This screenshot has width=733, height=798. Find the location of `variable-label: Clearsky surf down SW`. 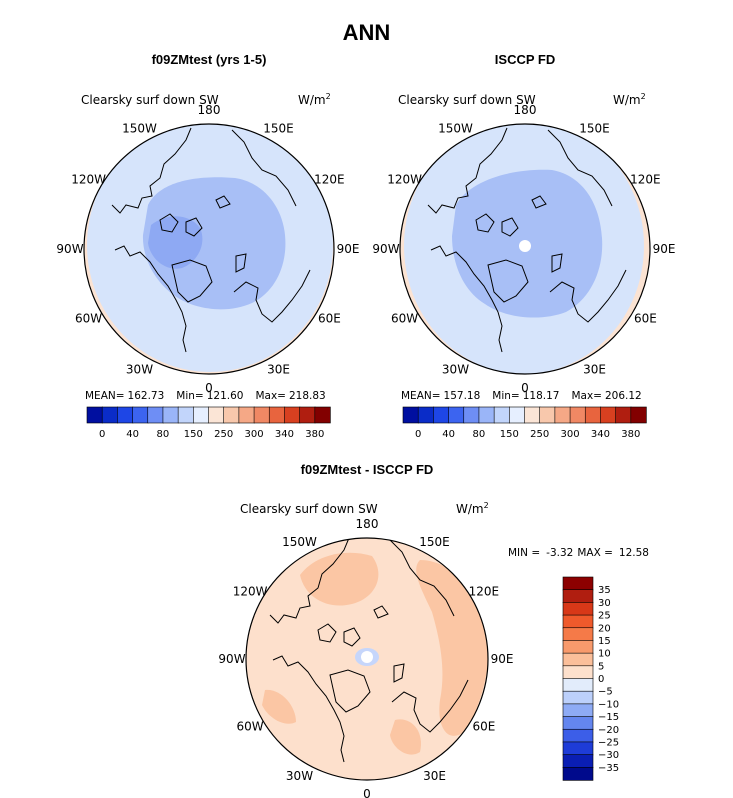

variable-label: Clearsky surf down SW is located at coordinates (150, 100).